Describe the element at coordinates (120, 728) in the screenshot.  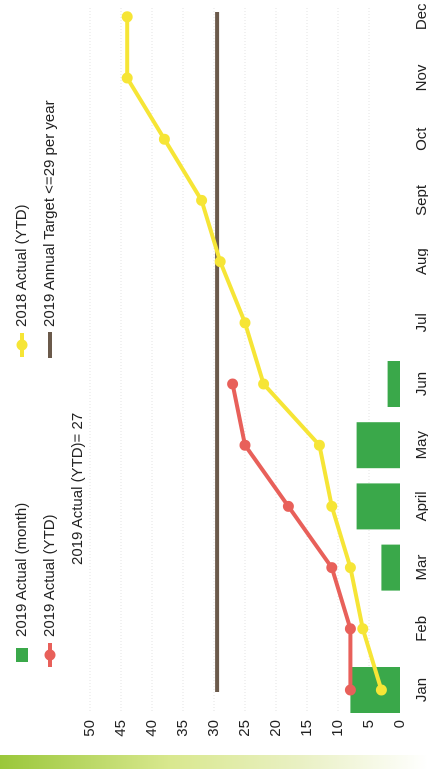
I see `value-tick-label: 45` at that location.